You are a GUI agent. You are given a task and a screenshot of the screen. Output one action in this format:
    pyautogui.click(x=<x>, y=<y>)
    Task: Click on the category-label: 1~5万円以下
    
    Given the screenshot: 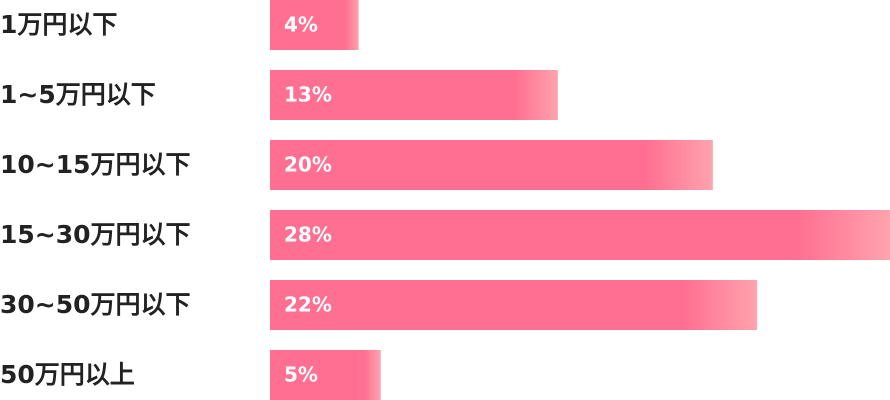 What is the action you would take?
    pyautogui.click(x=78, y=94)
    